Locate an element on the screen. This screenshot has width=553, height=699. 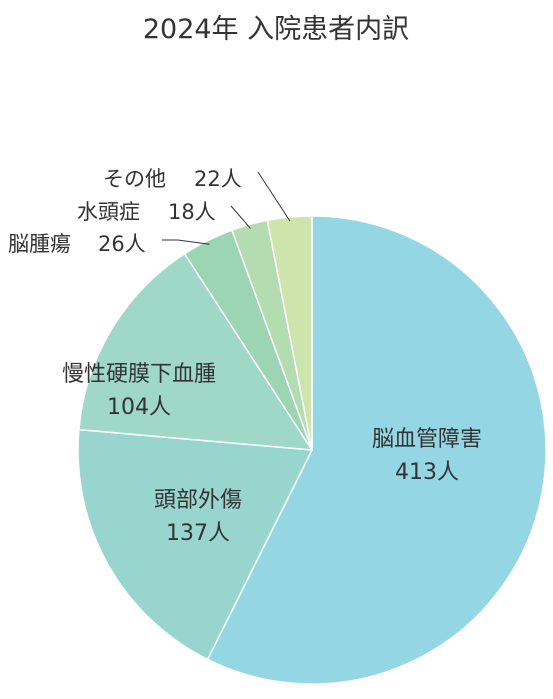
slice-label-name-1: 頭部外傷 is located at coordinates (198, 500).